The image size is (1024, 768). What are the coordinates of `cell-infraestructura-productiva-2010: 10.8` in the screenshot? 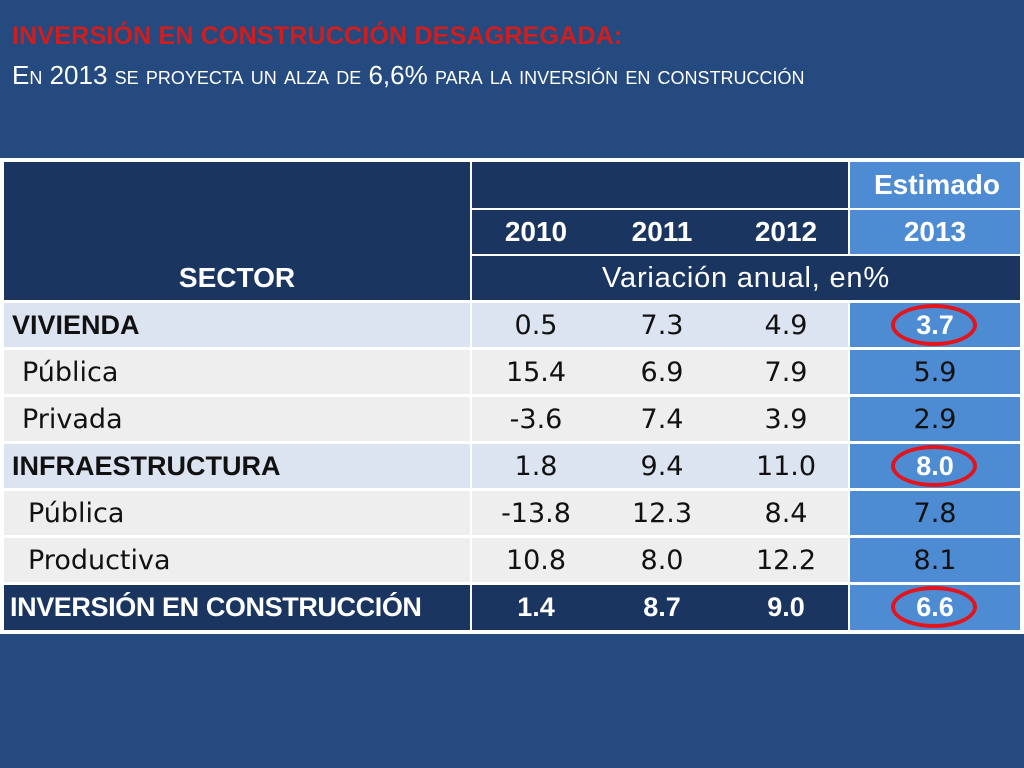 It's located at (536, 560).